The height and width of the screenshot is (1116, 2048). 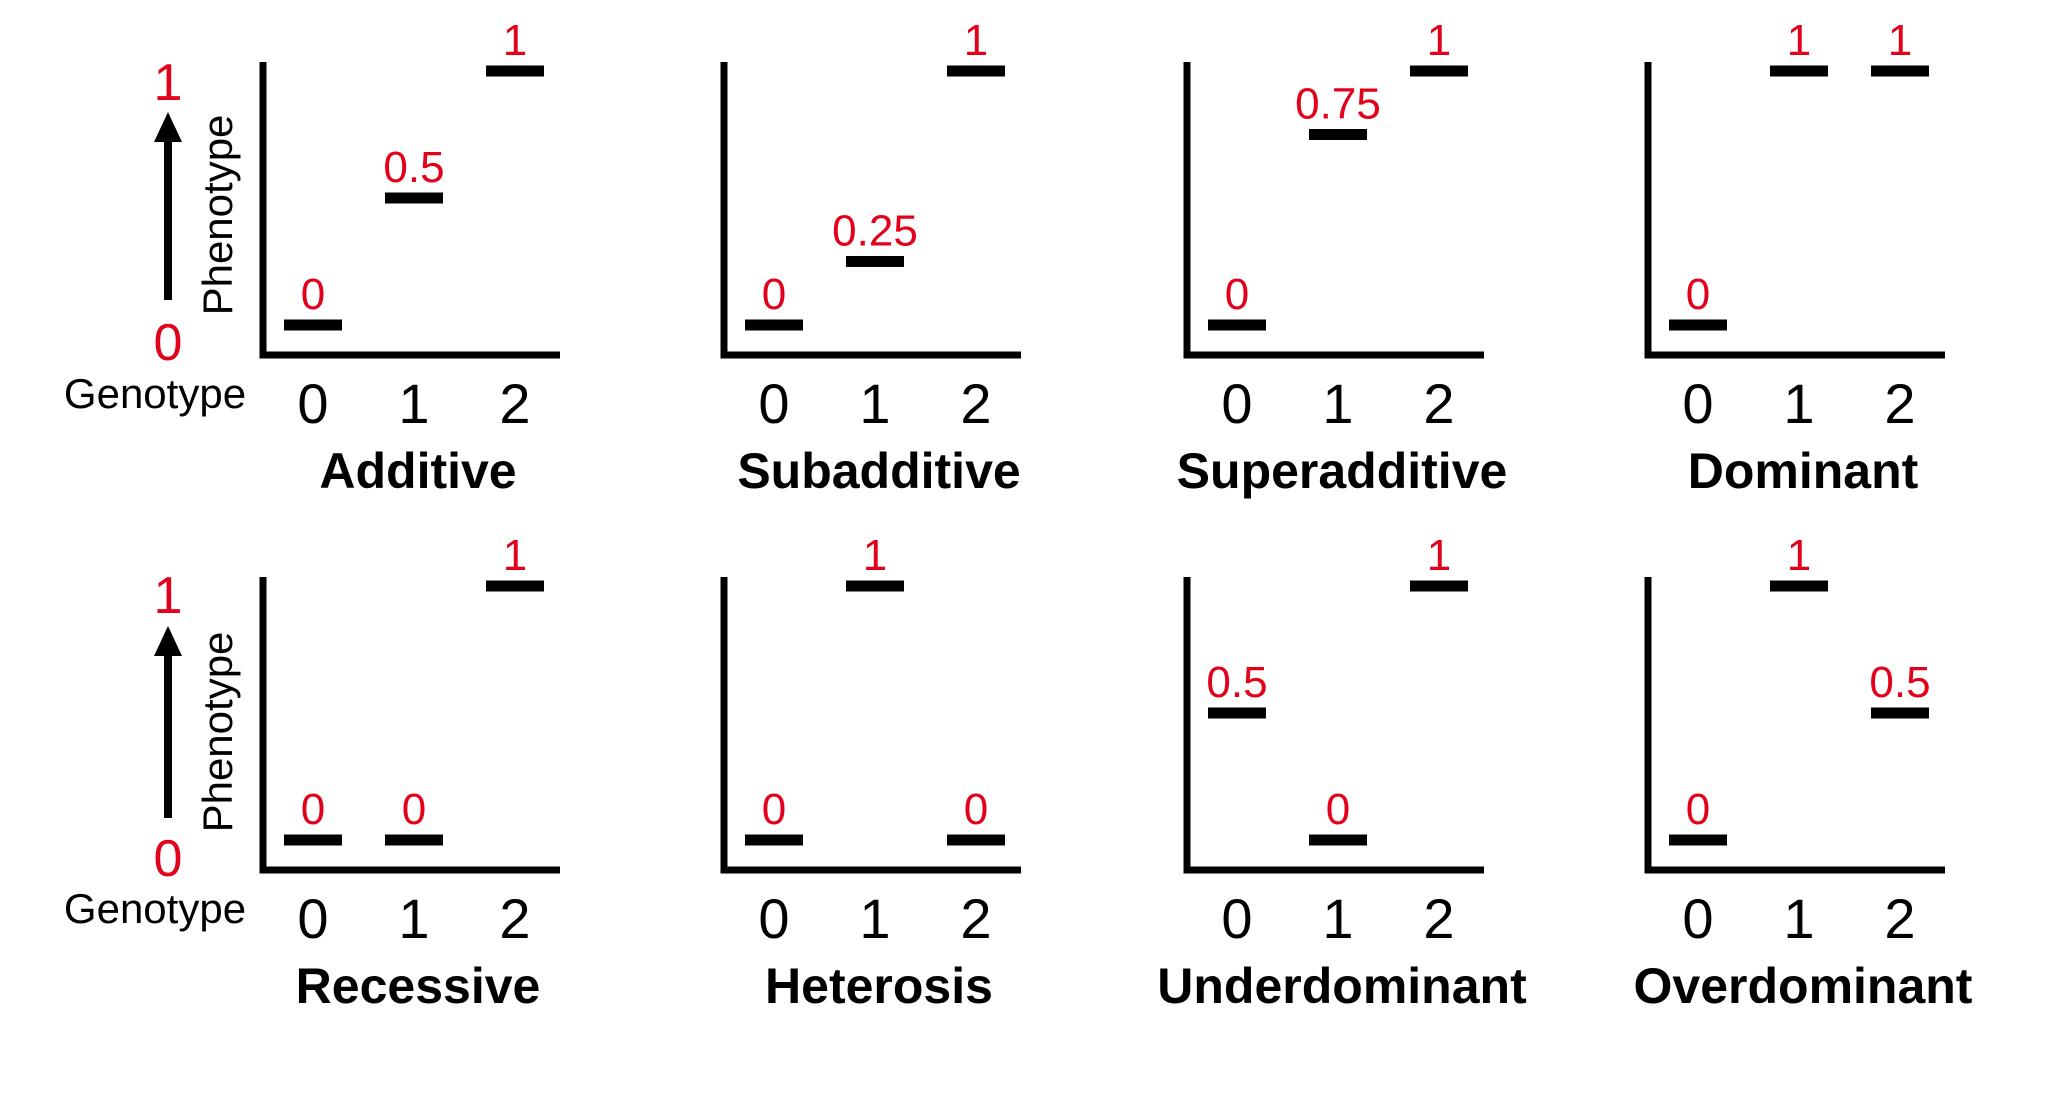 I want to click on panel-title: Additive, so click(x=417, y=471).